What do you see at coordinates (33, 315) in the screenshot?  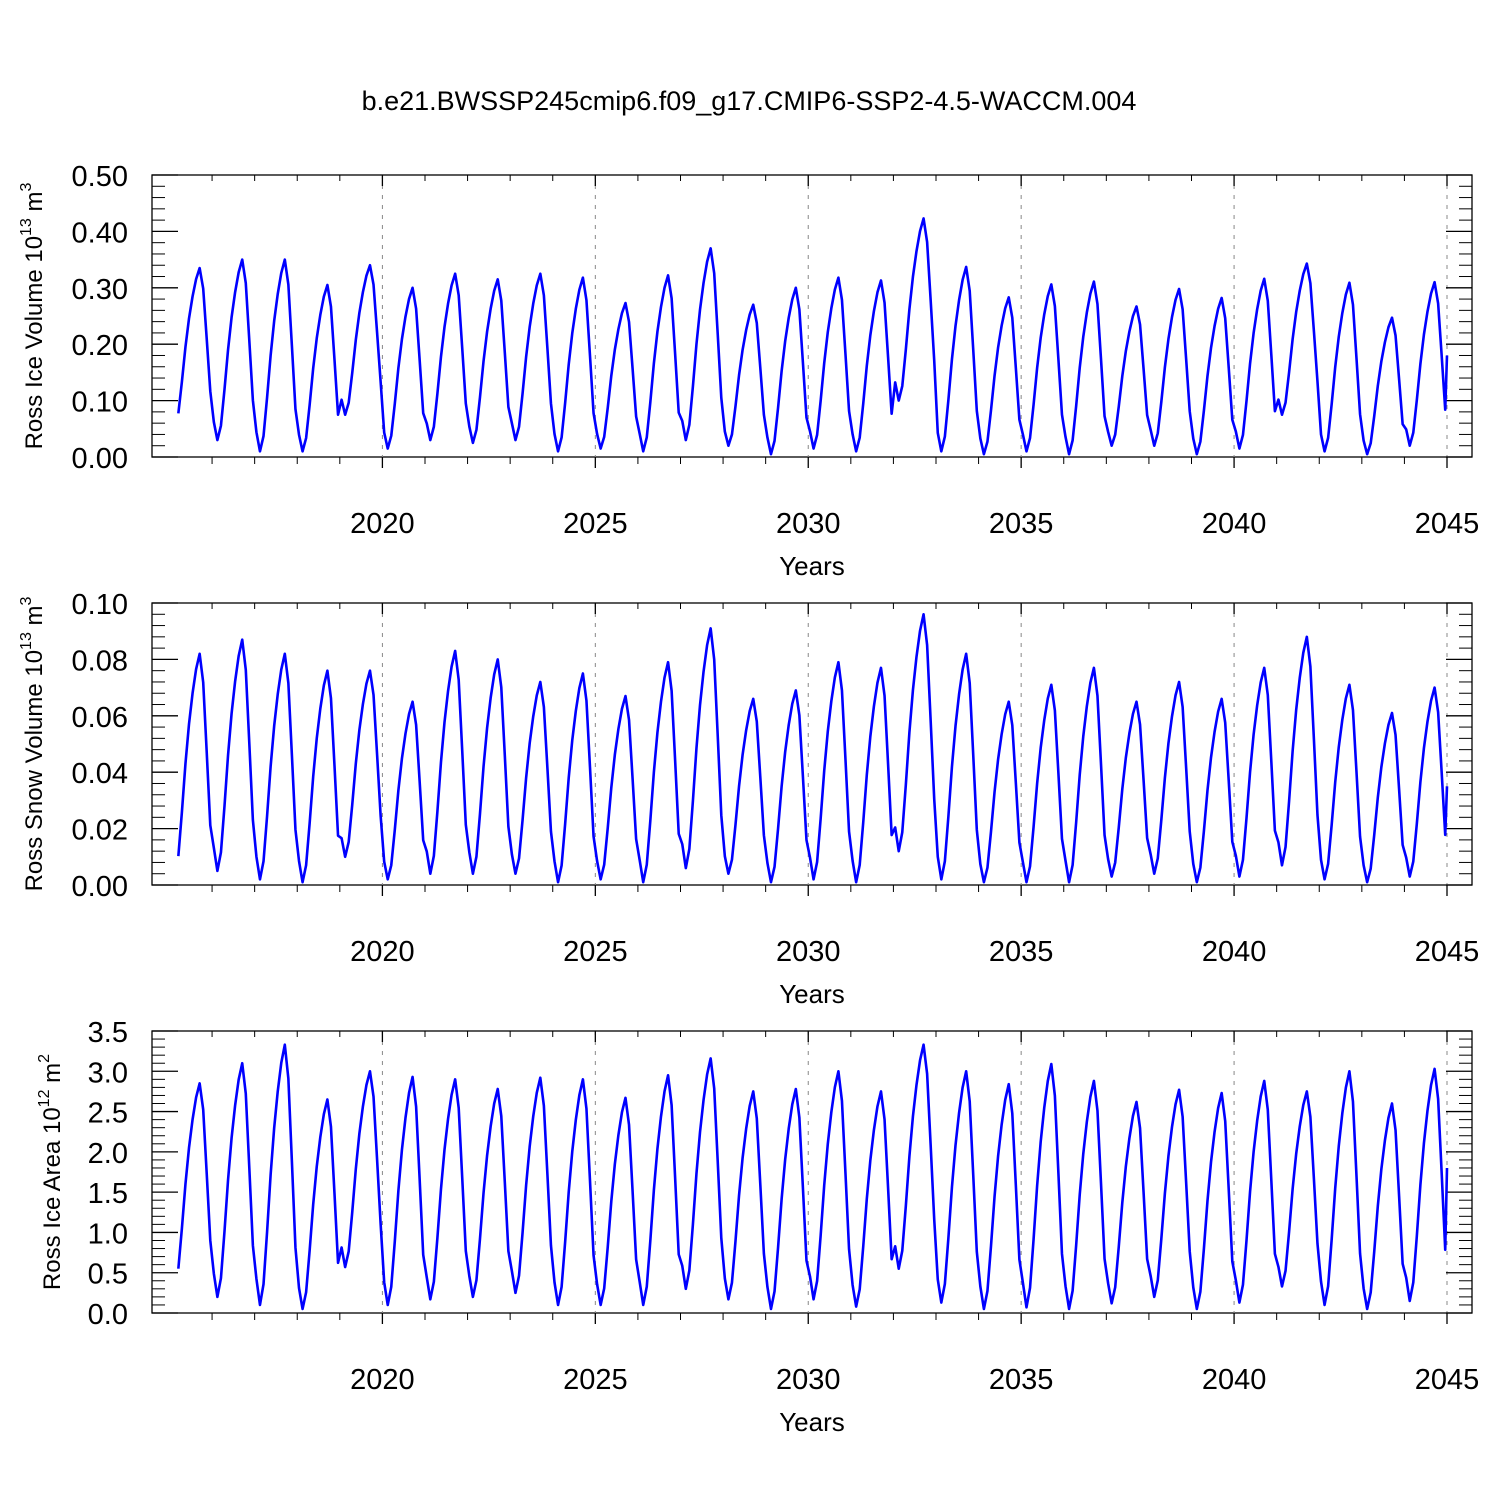 I see `y-axis-label: Ross Ice Volume 1013 m3` at bounding box center [33, 315].